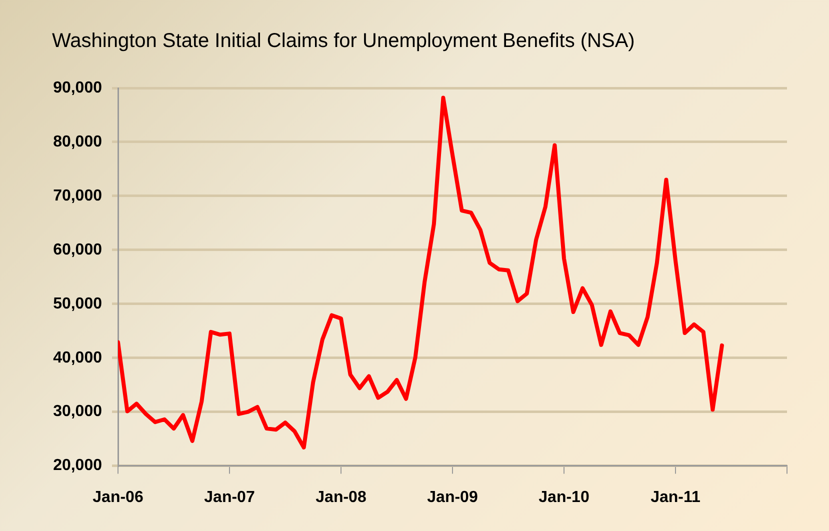 The height and width of the screenshot is (531, 829). Describe the element at coordinates (77, 357) in the screenshot. I see `y-tick-label: 40,000` at that location.